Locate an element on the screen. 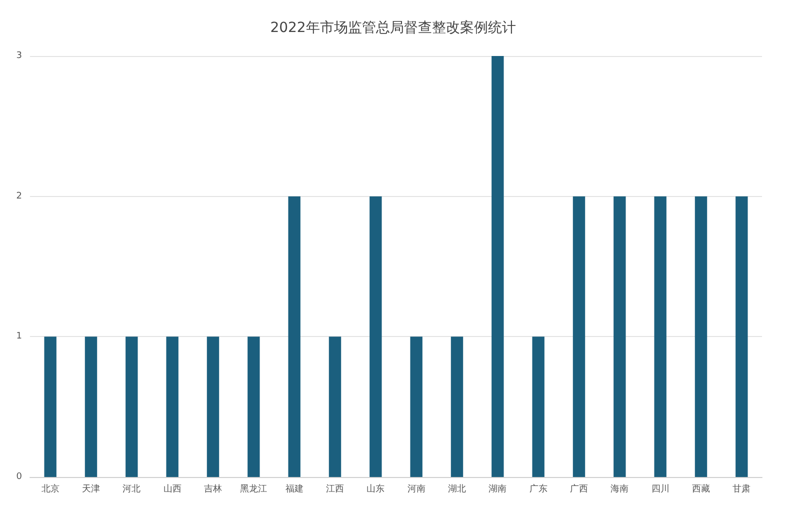  x-tick-label: 福建 is located at coordinates (294, 489).